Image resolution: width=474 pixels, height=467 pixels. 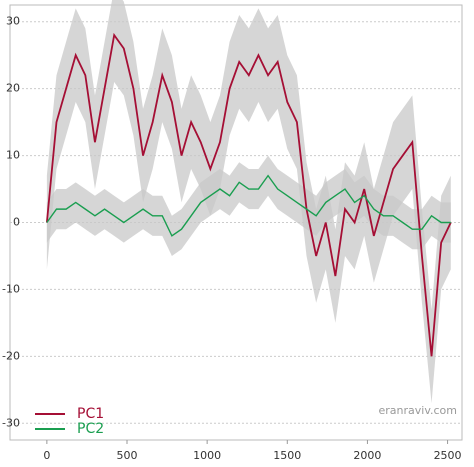 I want to click on y-tick-label: -20, so click(x=11, y=355).